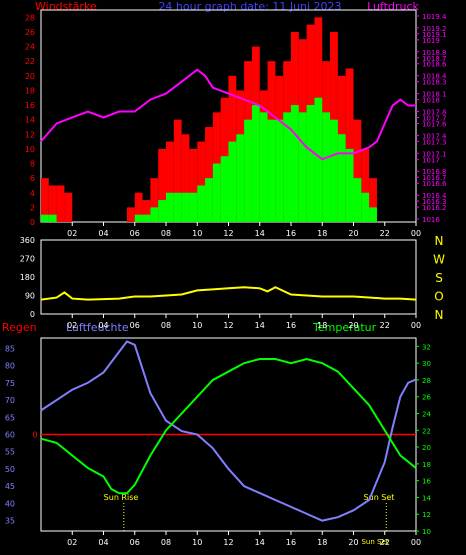 Image resolution: width=466 pixels, height=555 pixels. What do you see at coordinates (439, 278) in the screenshot?
I see `compass-label: S` at bounding box center [439, 278].